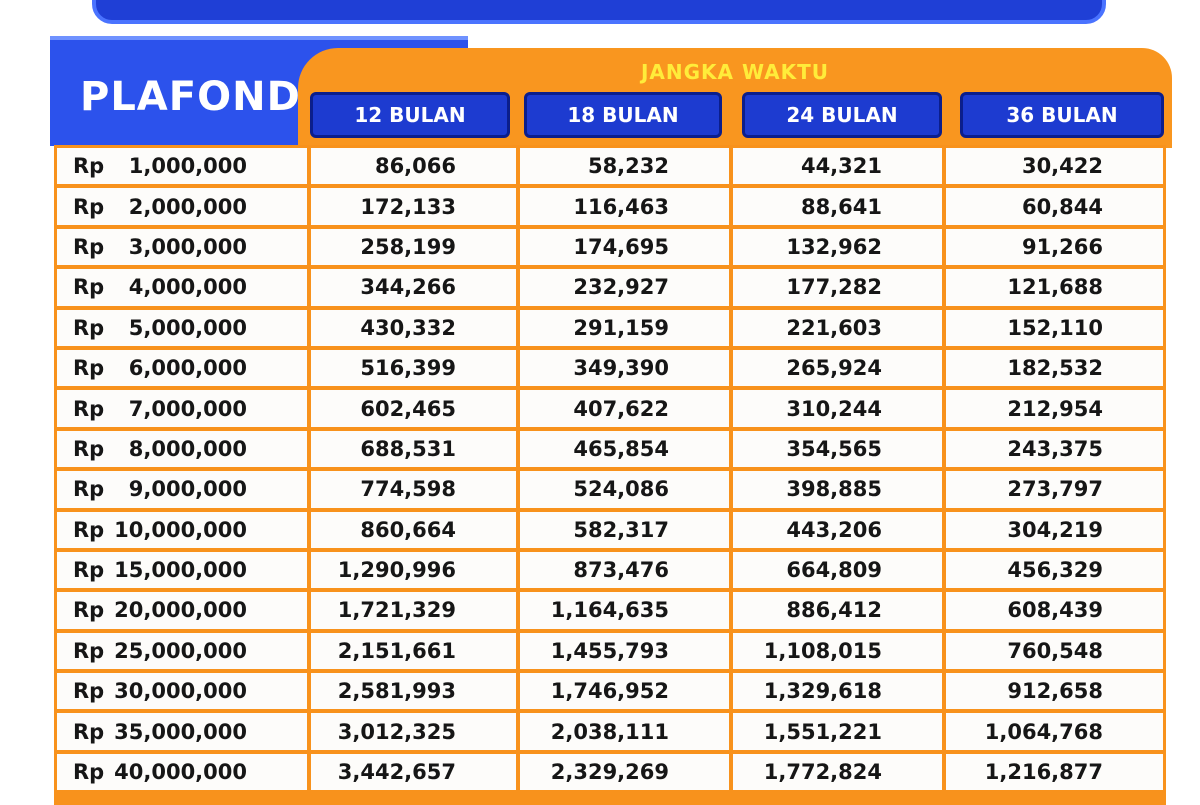 This screenshot has height=805, width=1200. Describe the element at coordinates (837, 610) in the screenshot. I see `installment-value: 886,412` at that location.